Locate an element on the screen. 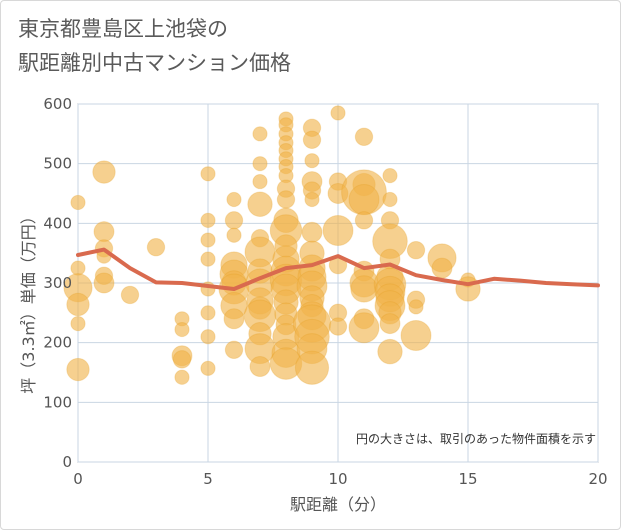  x-tick-label: 0 is located at coordinates (78, 479).